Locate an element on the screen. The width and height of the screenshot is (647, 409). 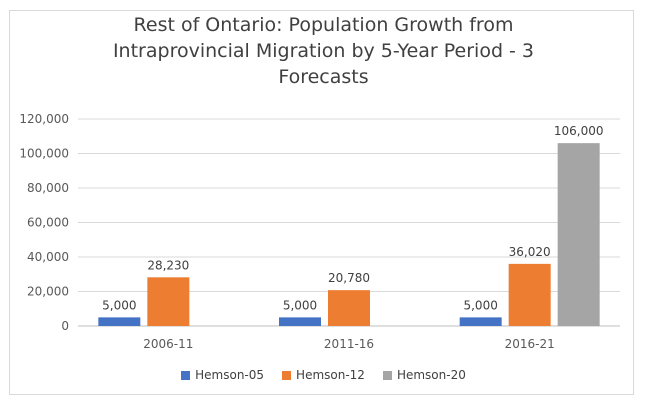
y-tick-label: 20,000 is located at coordinates (48, 292).